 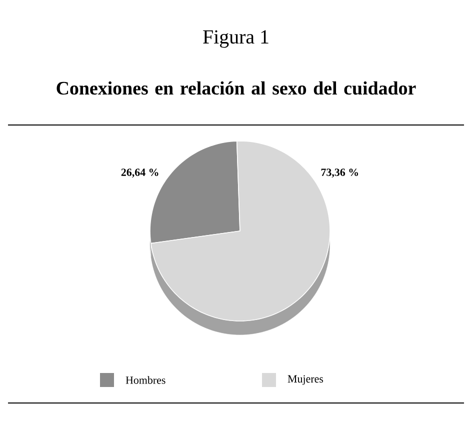 What do you see at coordinates (339, 173) in the screenshot?
I see `data-label: 73,36 %` at bounding box center [339, 173].